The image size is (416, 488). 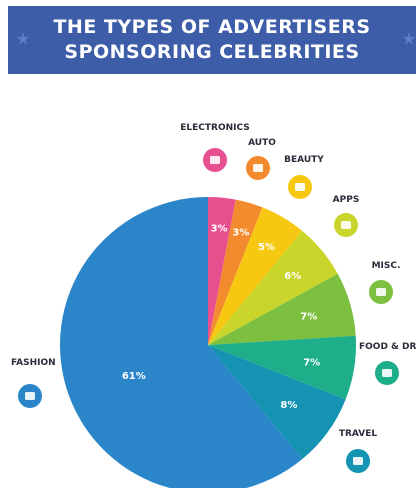 What do you see at coordinates (215, 160) in the screenshot?
I see `monitor-icon` at bounding box center [215, 160].